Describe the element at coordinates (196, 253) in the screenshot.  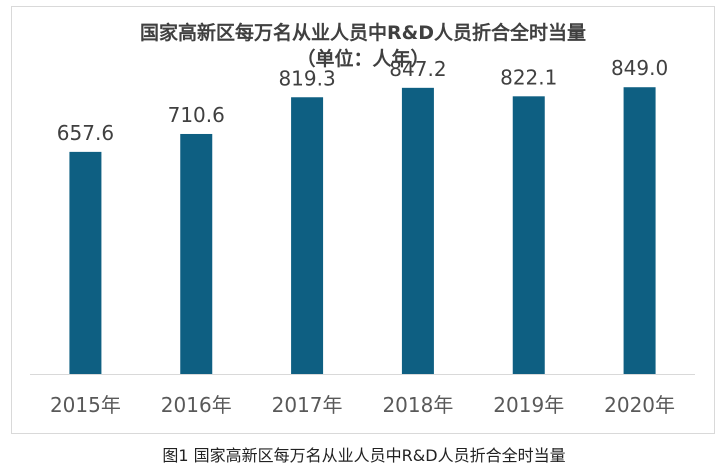
I see `bar-2016年` at that location.